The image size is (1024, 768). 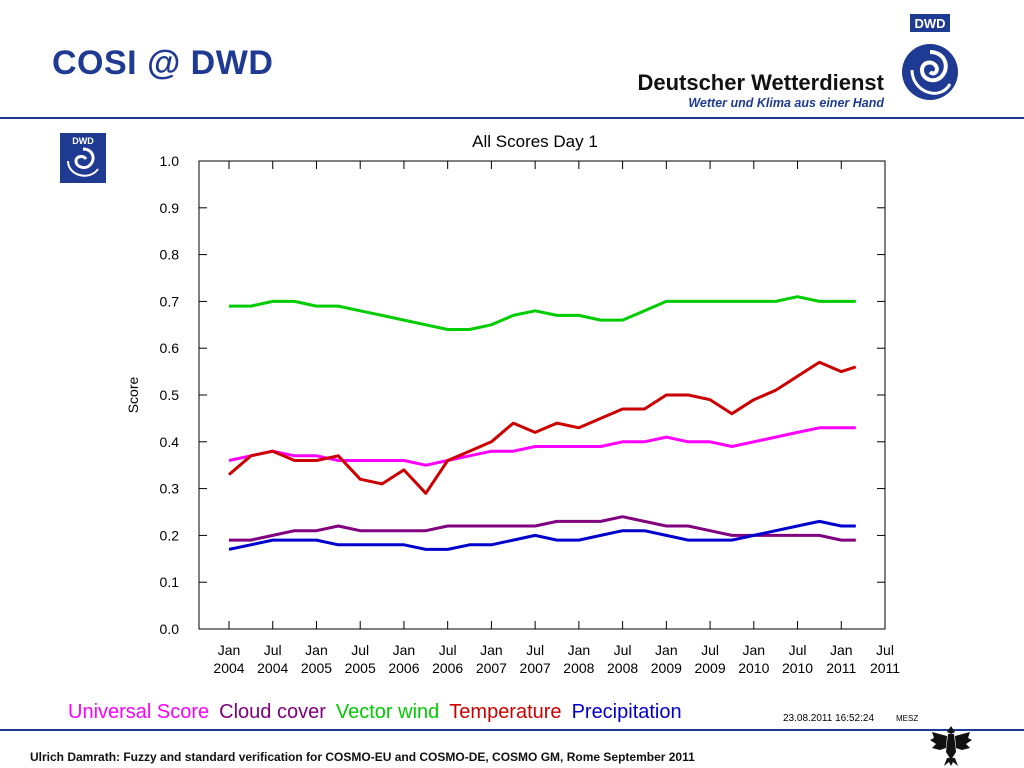 I want to click on chart-title: All Scores Day 1, so click(x=535, y=141).